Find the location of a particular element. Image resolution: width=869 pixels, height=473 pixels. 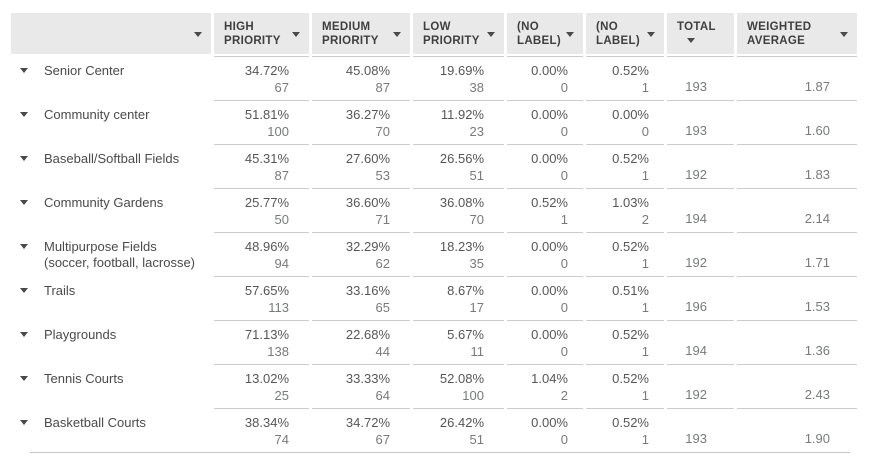

cell-medium-priority: 45.08% 87 is located at coordinates (361, 78).